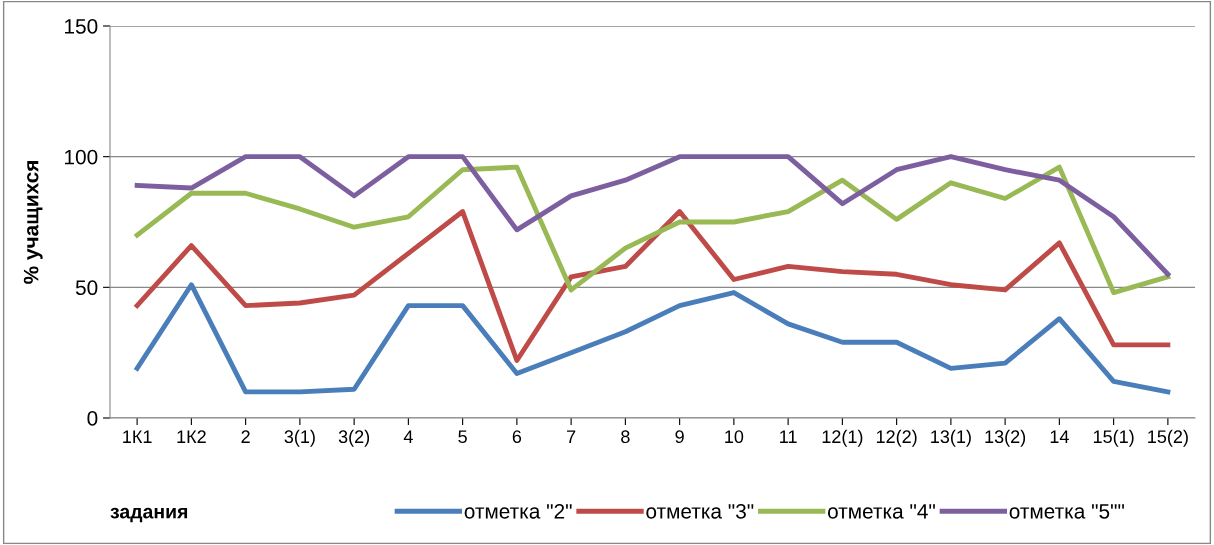  What do you see at coordinates (245, 436) in the screenshot?
I see `x-tick-label: 2` at bounding box center [245, 436].